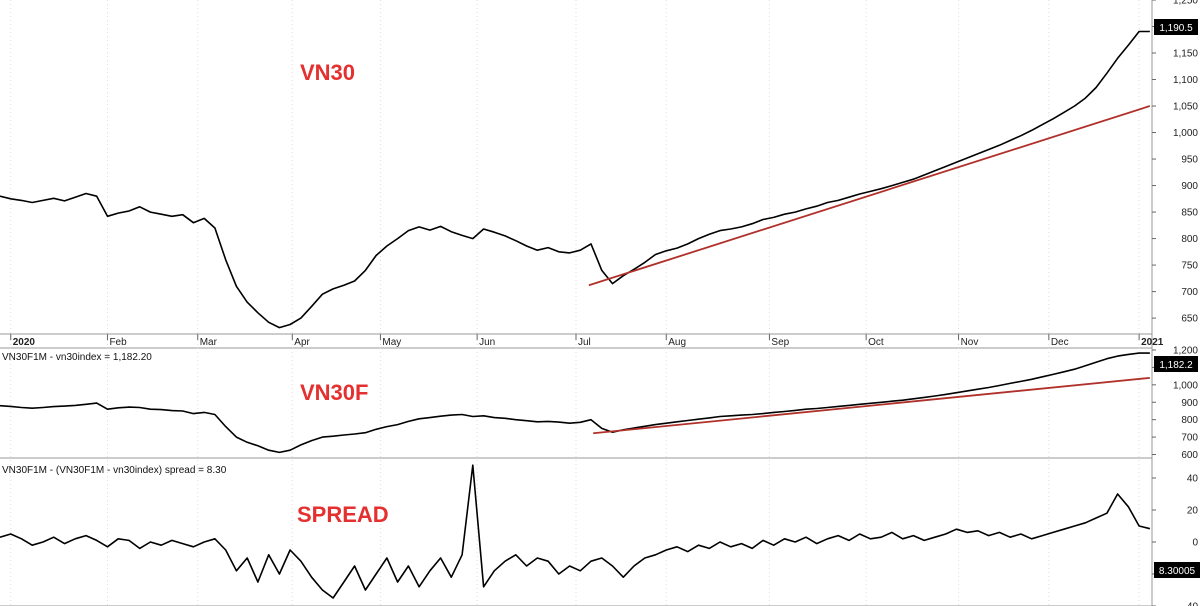 The width and height of the screenshot is (1200, 606). I want to click on middle-y-tick-label: 1,200, so click(1185, 351).